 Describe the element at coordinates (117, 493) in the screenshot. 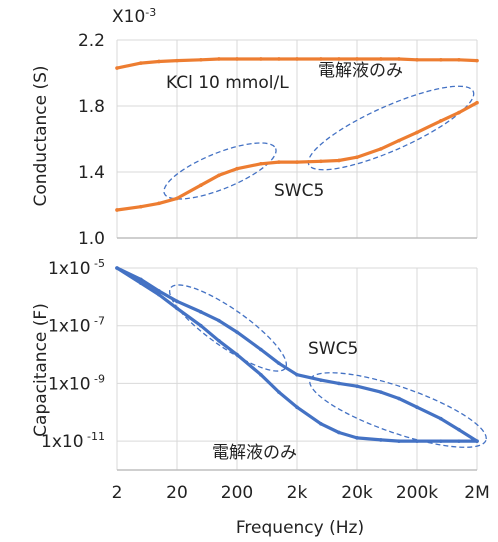

I see `x-tick-label: 2` at that location.